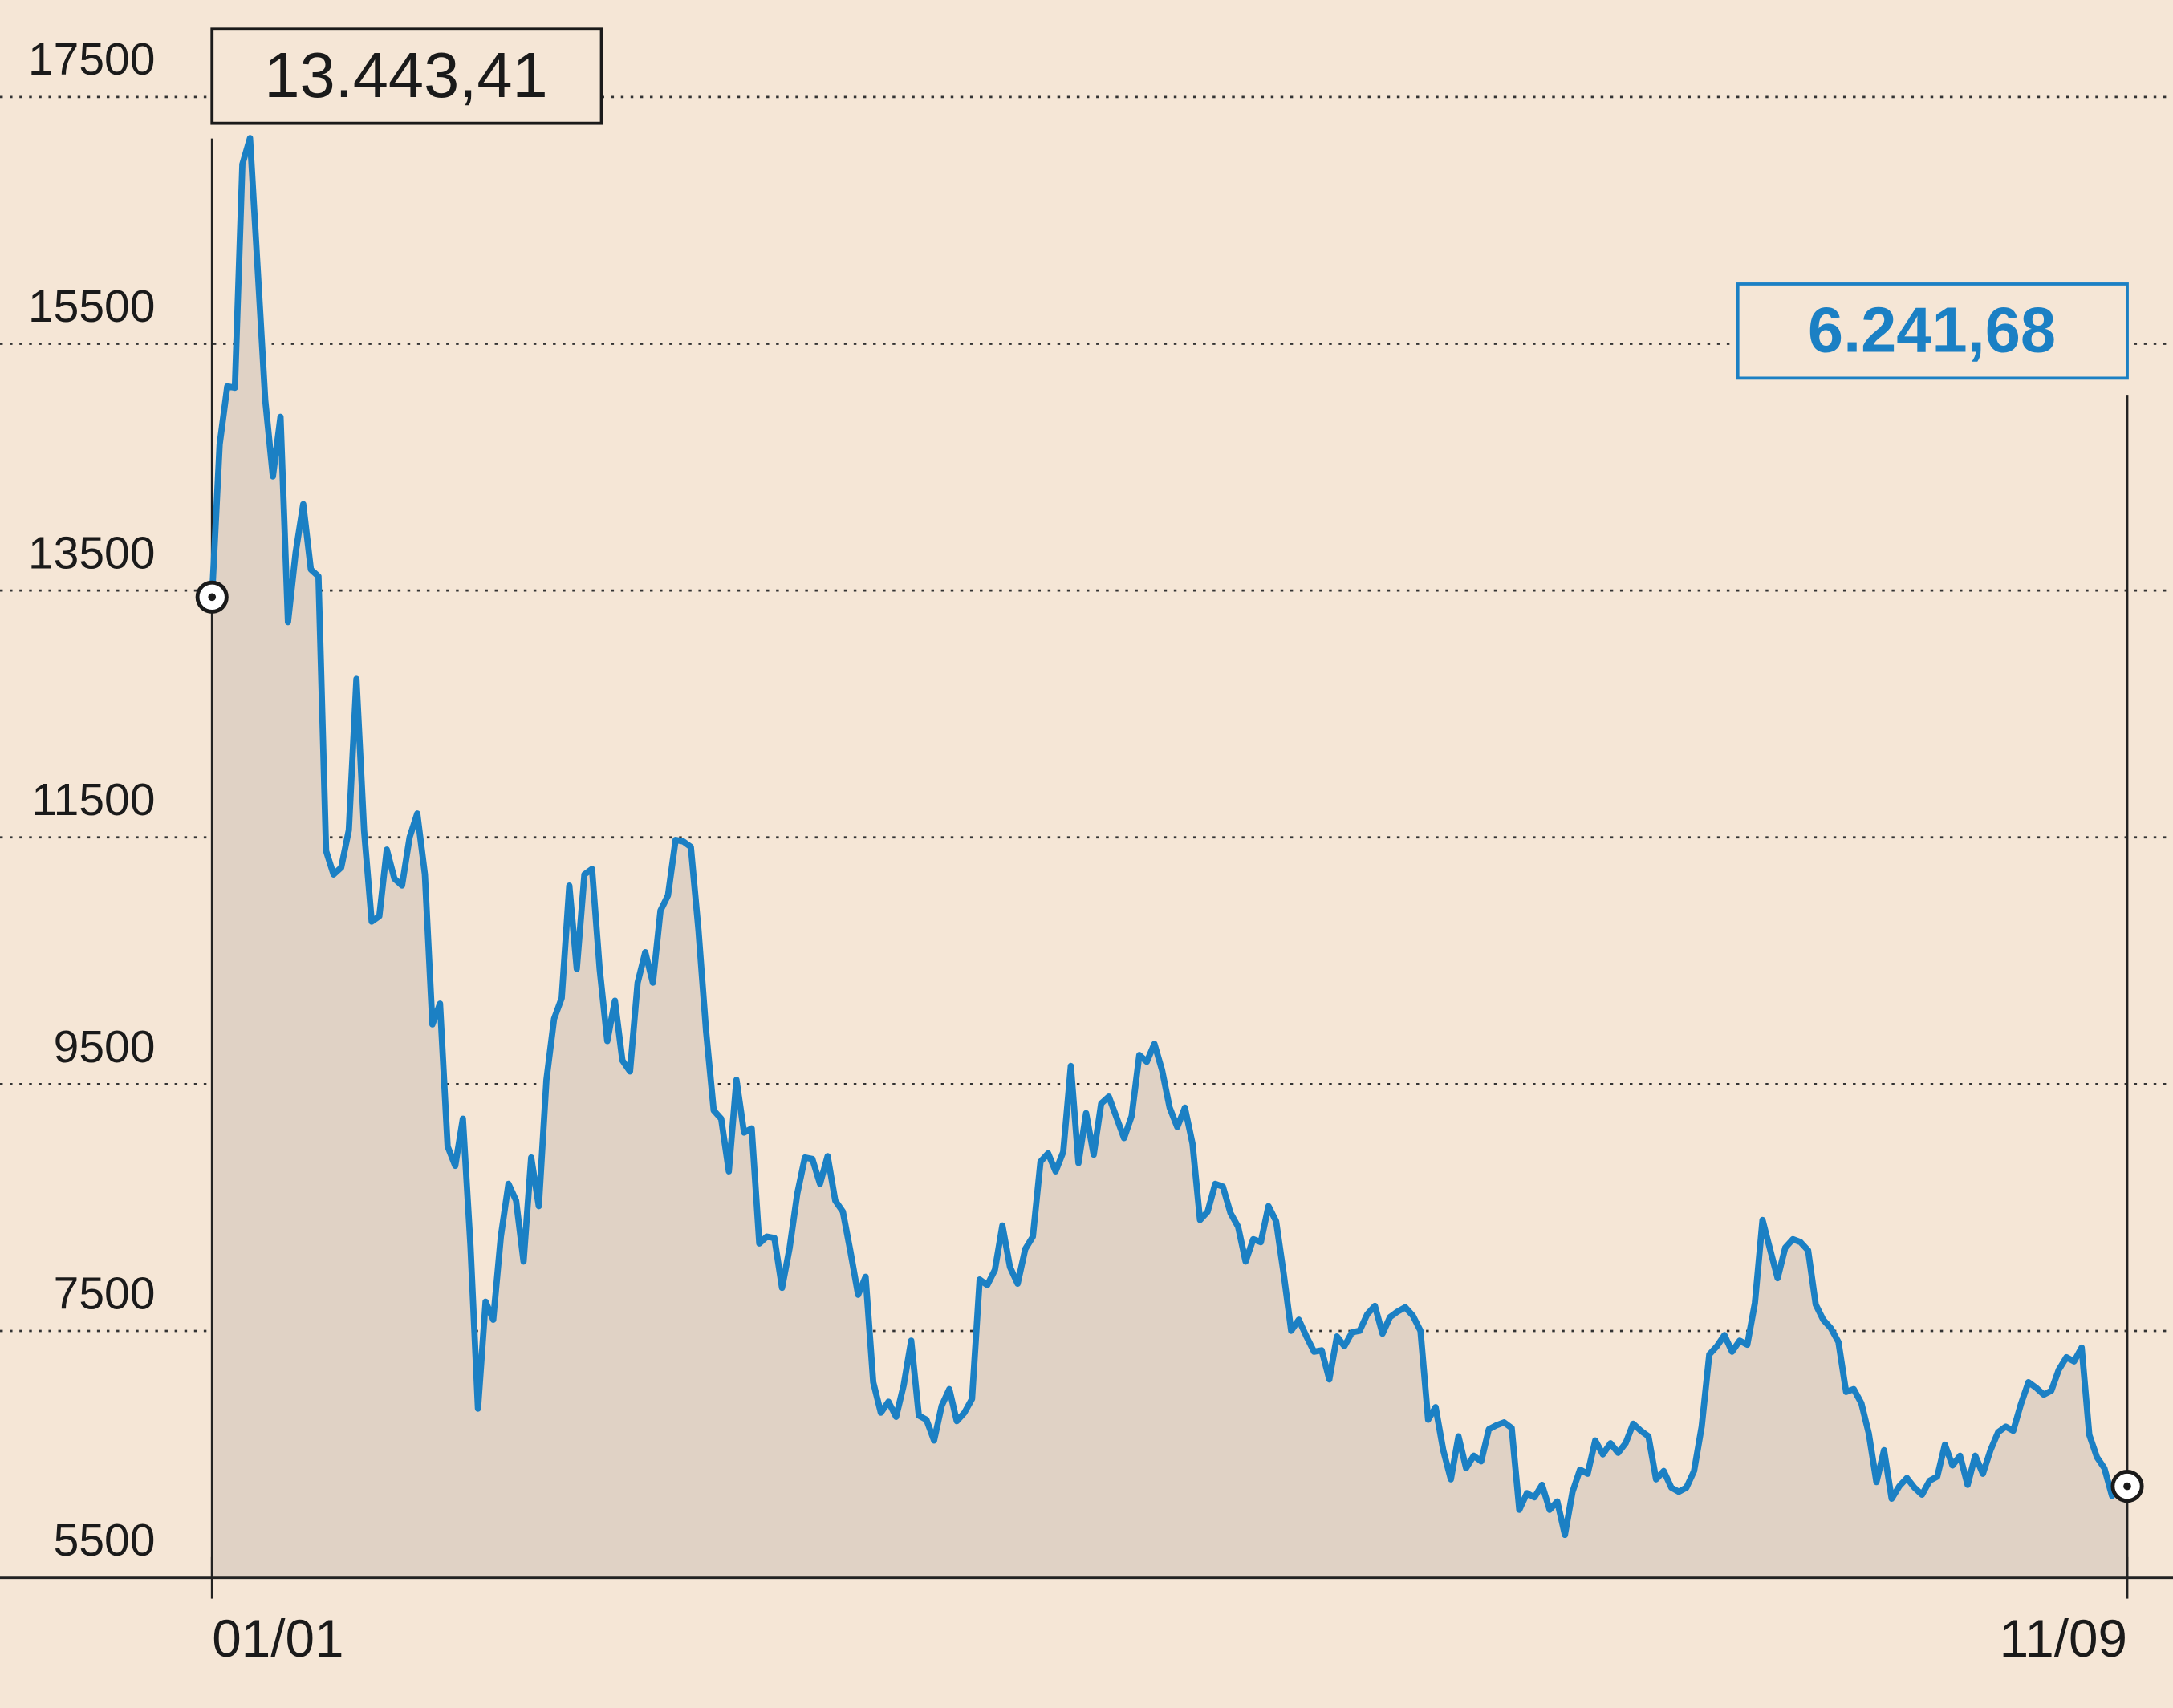 This screenshot has width=2173, height=1708. Describe the element at coordinates (105, 1294) in the screenshot. I see `y-tick-label: 7500` at that location.